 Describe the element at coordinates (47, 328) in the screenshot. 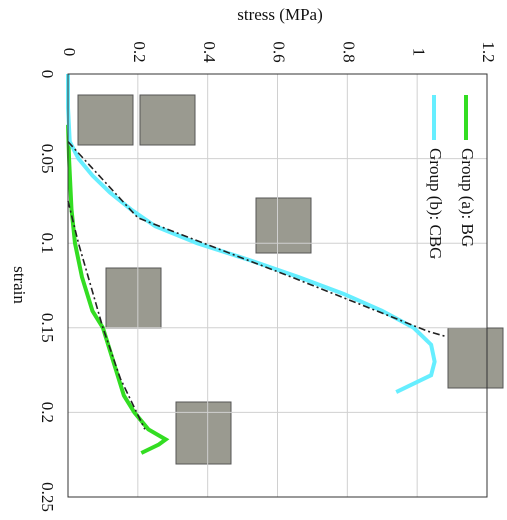

I see `strain-tick-label: 0.15` at that location.